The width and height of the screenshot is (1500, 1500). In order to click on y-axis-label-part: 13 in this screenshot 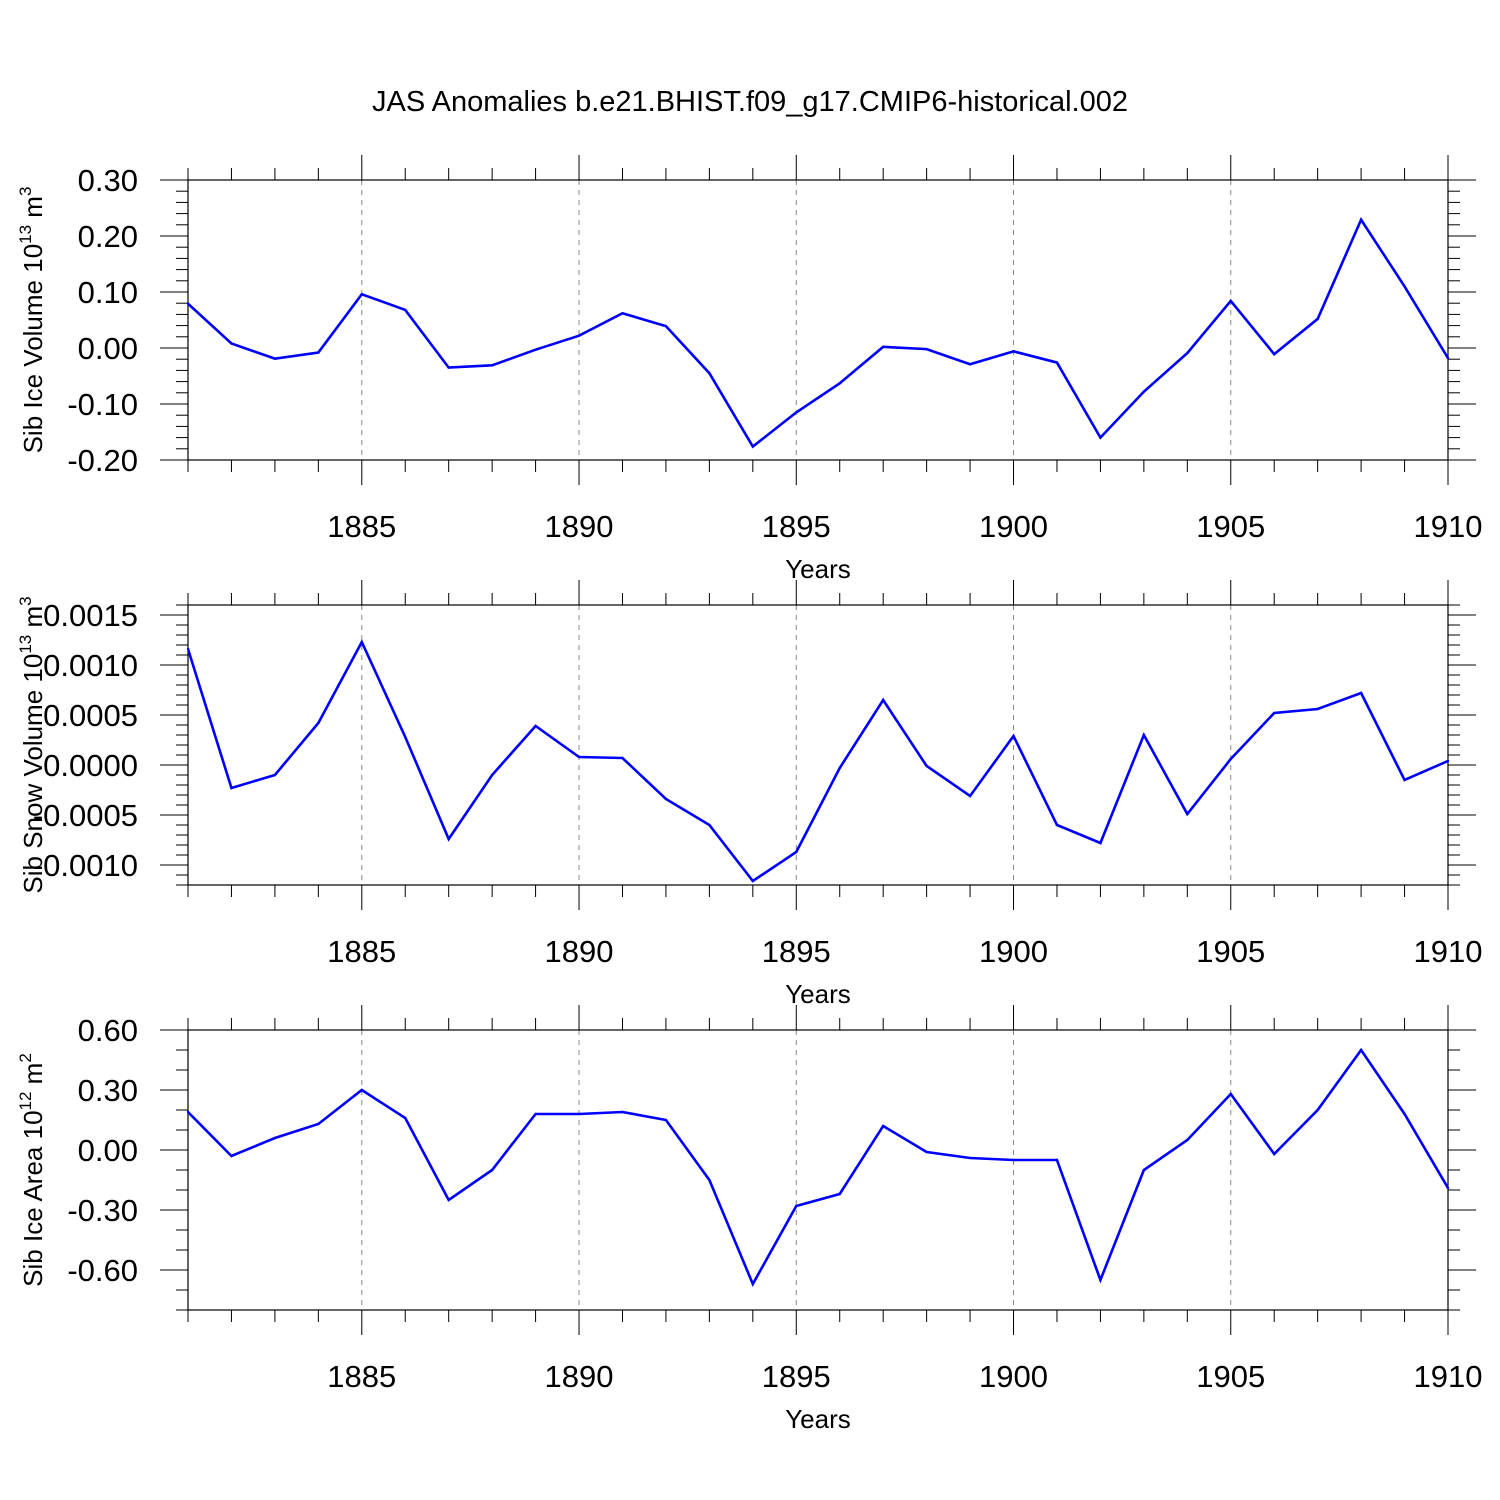, I will do `click(25, 234)`.